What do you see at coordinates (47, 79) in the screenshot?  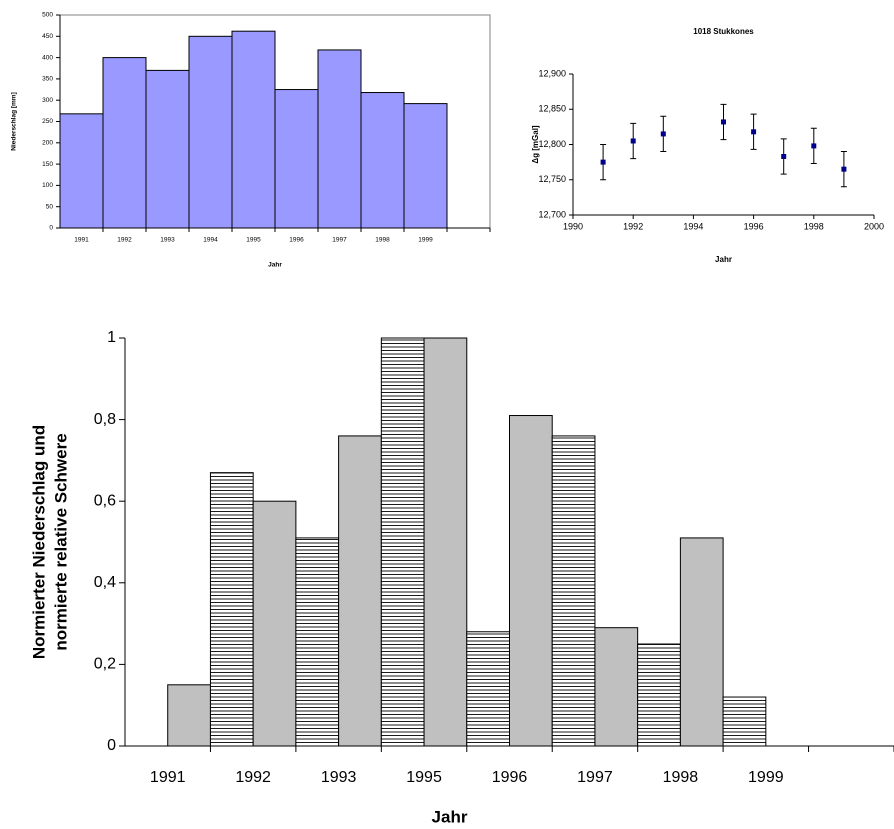 I see `y-tick-label: 350` at bounding box center [47, 79].